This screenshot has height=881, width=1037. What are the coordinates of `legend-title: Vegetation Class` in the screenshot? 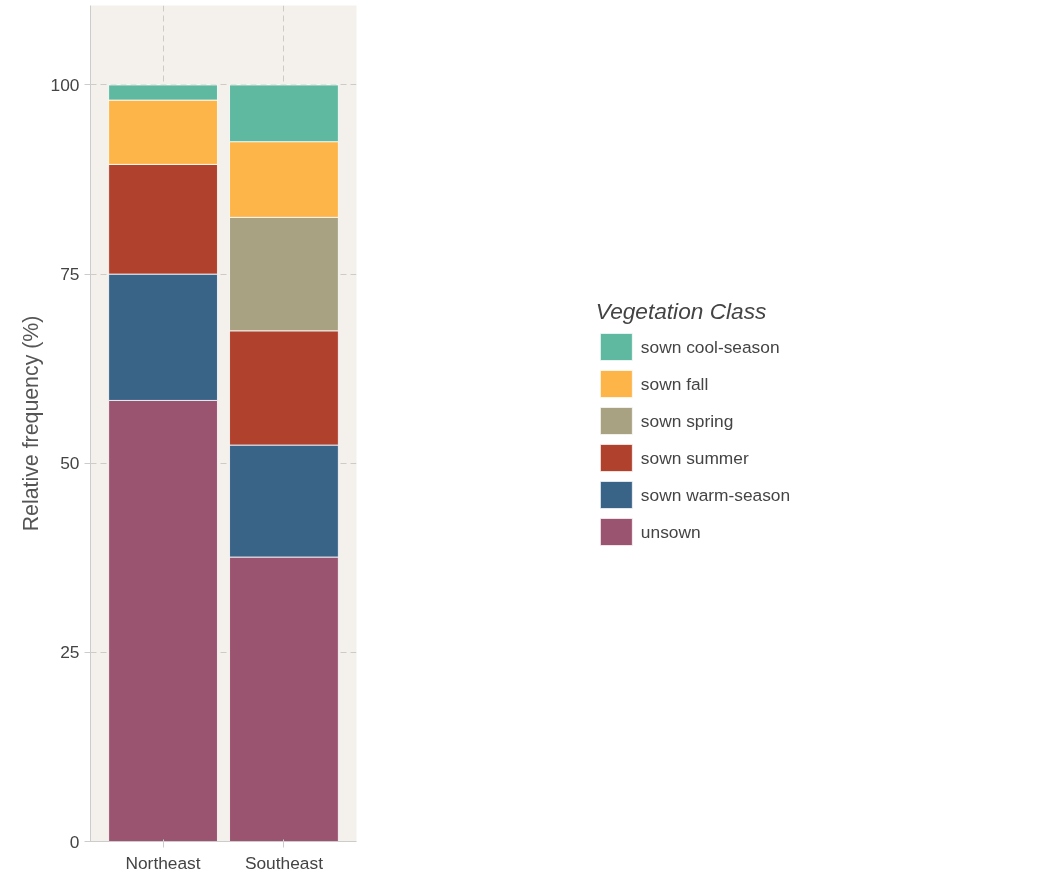 It's located at (681, 311).